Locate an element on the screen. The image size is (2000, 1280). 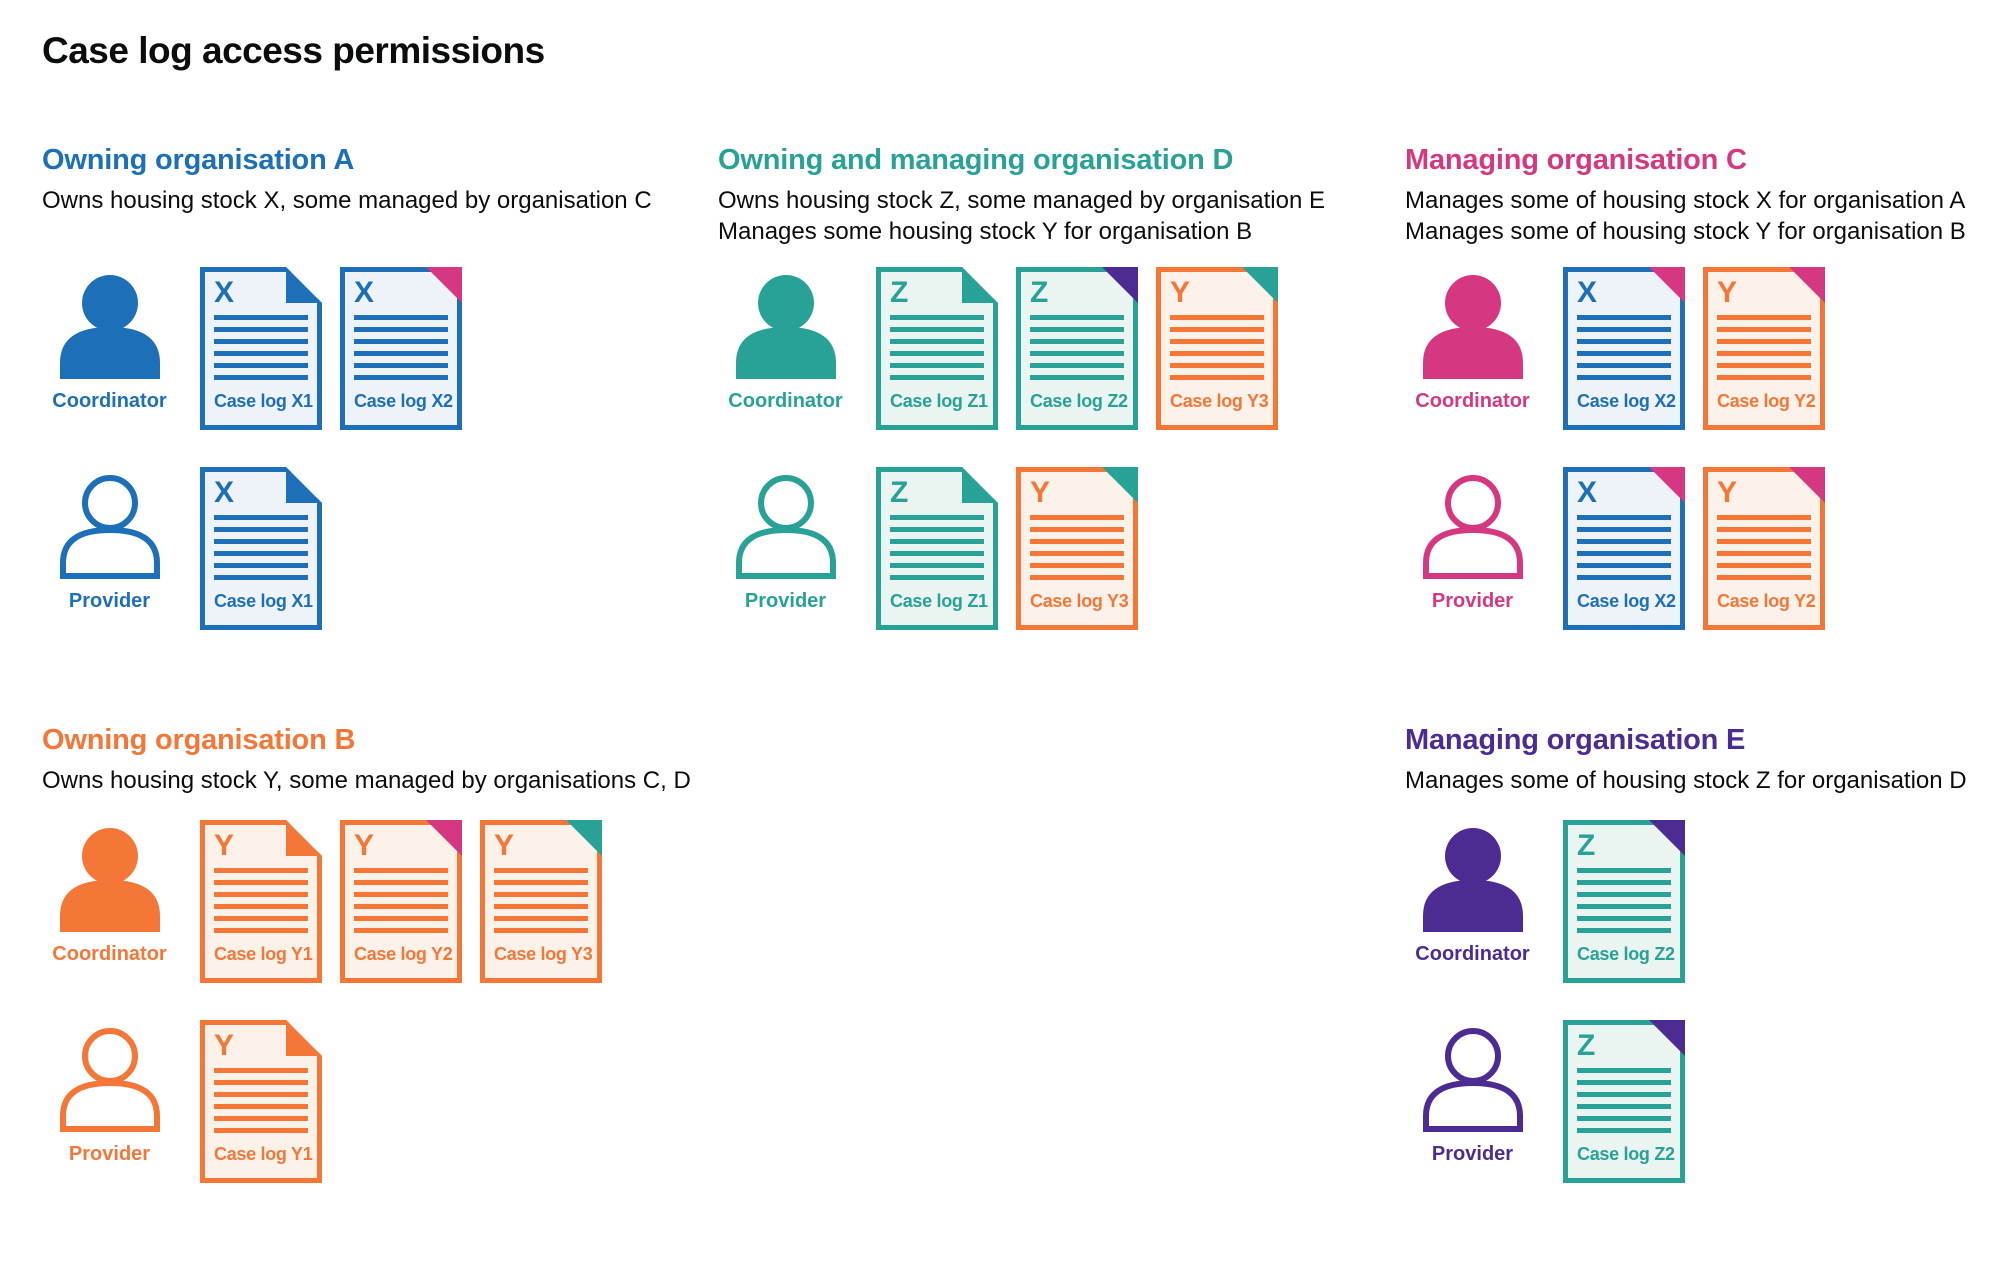
person-provider-b: Provider is located at coordinates (109, 1096).